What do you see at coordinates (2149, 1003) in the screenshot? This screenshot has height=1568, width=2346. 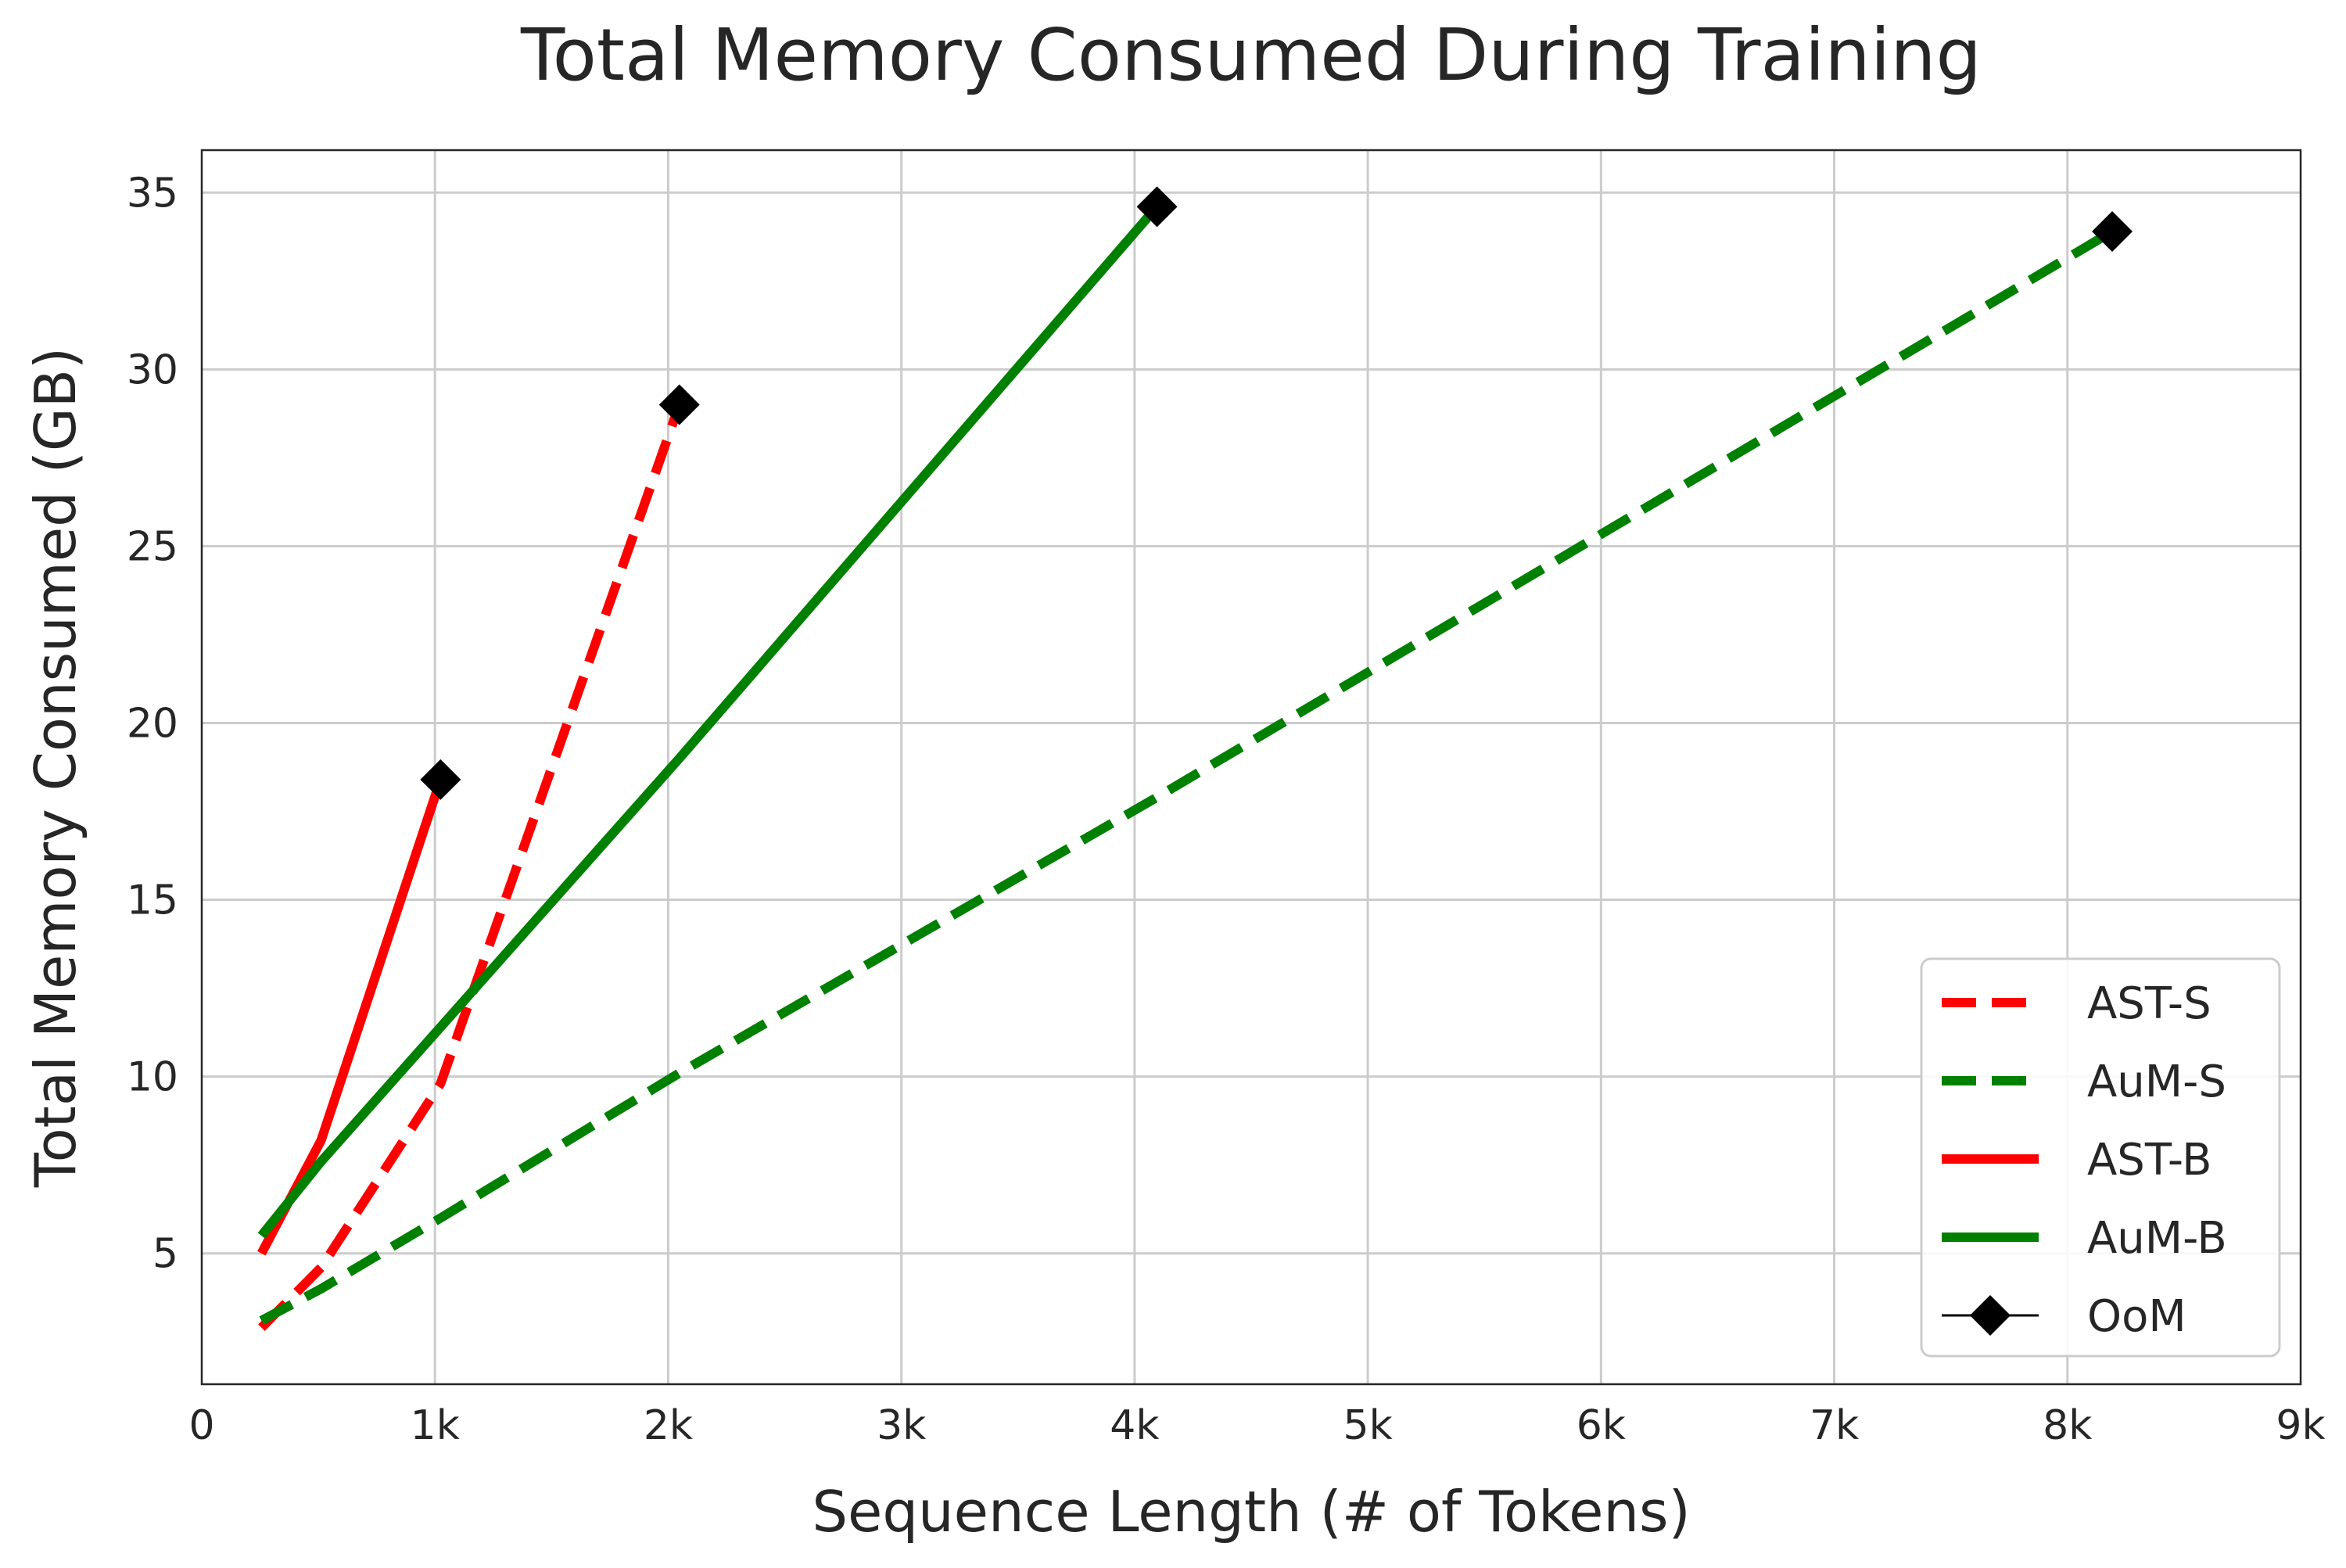 I see `legend-label-ast-s: AST-S` at bounding box center [2149, 1003].